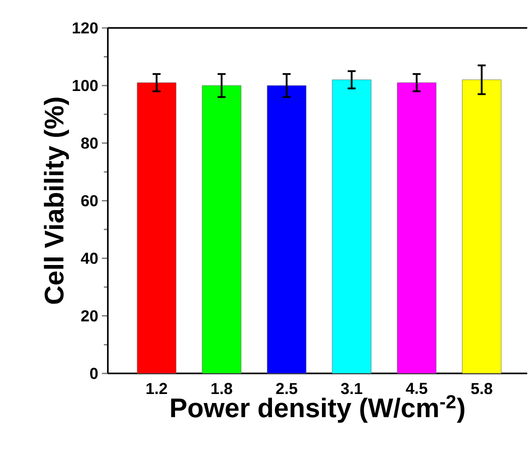 The image size is (528, 449). I want to click on y-tick-label: 120, so click(85, 28).